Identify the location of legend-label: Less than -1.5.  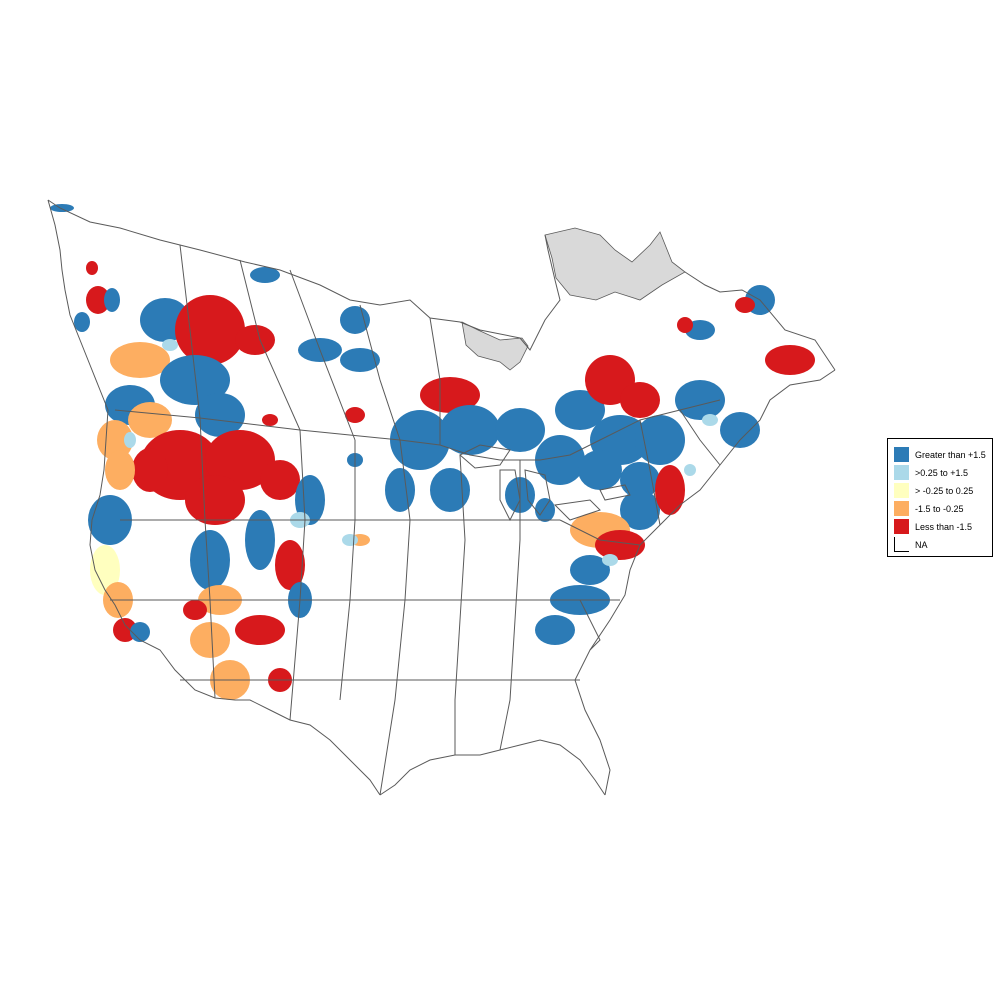
(944, 526).